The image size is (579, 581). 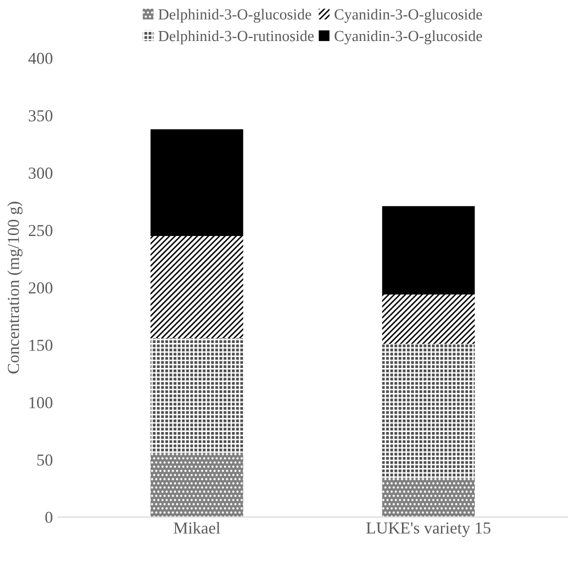 I want to click on y-tick-label: 350, so click(x=40, y=116).